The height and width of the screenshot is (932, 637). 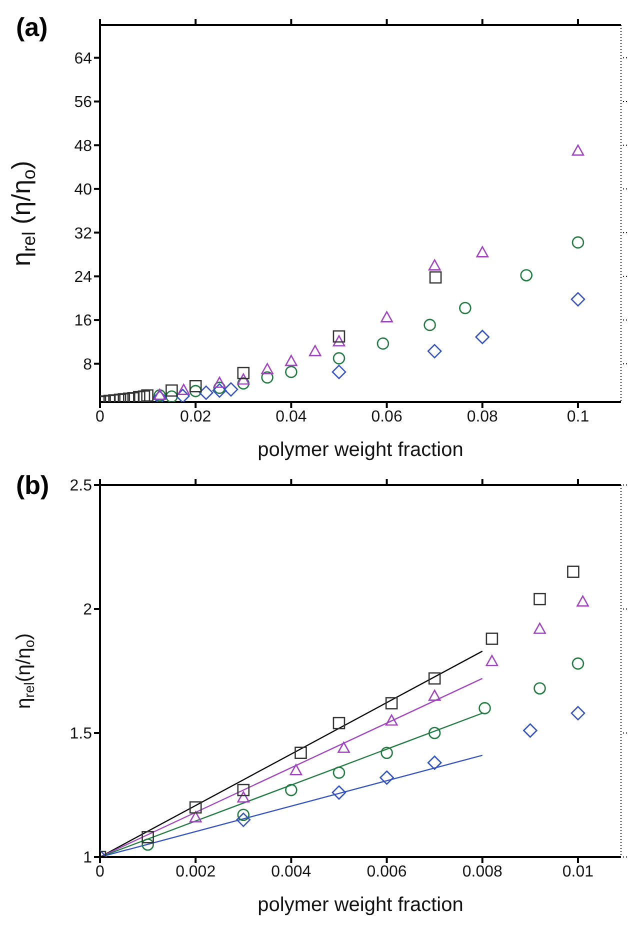 What do you see at coordinates (83, 146) in the screenshot?
I see `y-tick-label: 48` at bounding box center [83, 146].